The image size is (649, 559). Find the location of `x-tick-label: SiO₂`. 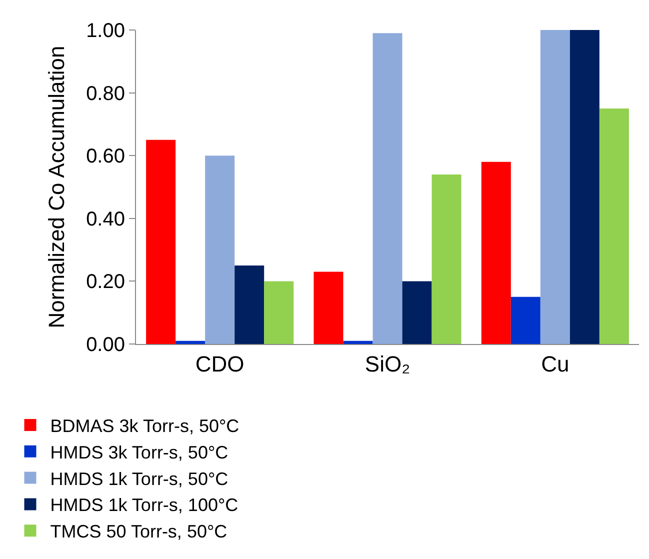

x-tick-label: SiO₂ is located at coordinates (387, 363).